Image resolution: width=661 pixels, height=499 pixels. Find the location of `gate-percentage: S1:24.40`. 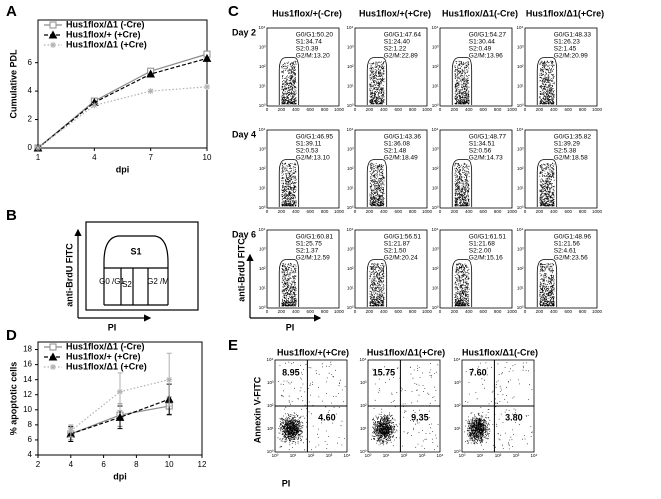

gate-percentage: S1:24.40 is located at coordinates (397, 42).